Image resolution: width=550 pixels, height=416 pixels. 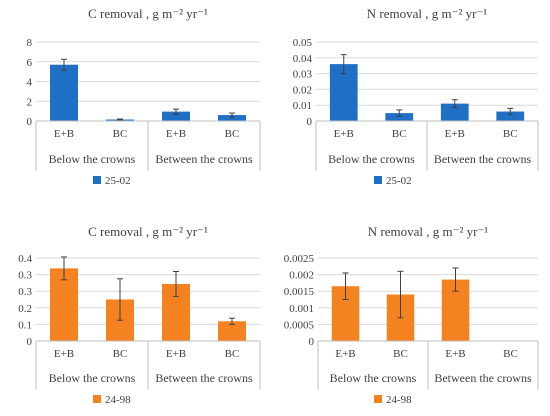 What do you see at coordinates (25, 259) in the screenshot?
I see `y-tick-label: 0.4` at bounding box center [25, 259].